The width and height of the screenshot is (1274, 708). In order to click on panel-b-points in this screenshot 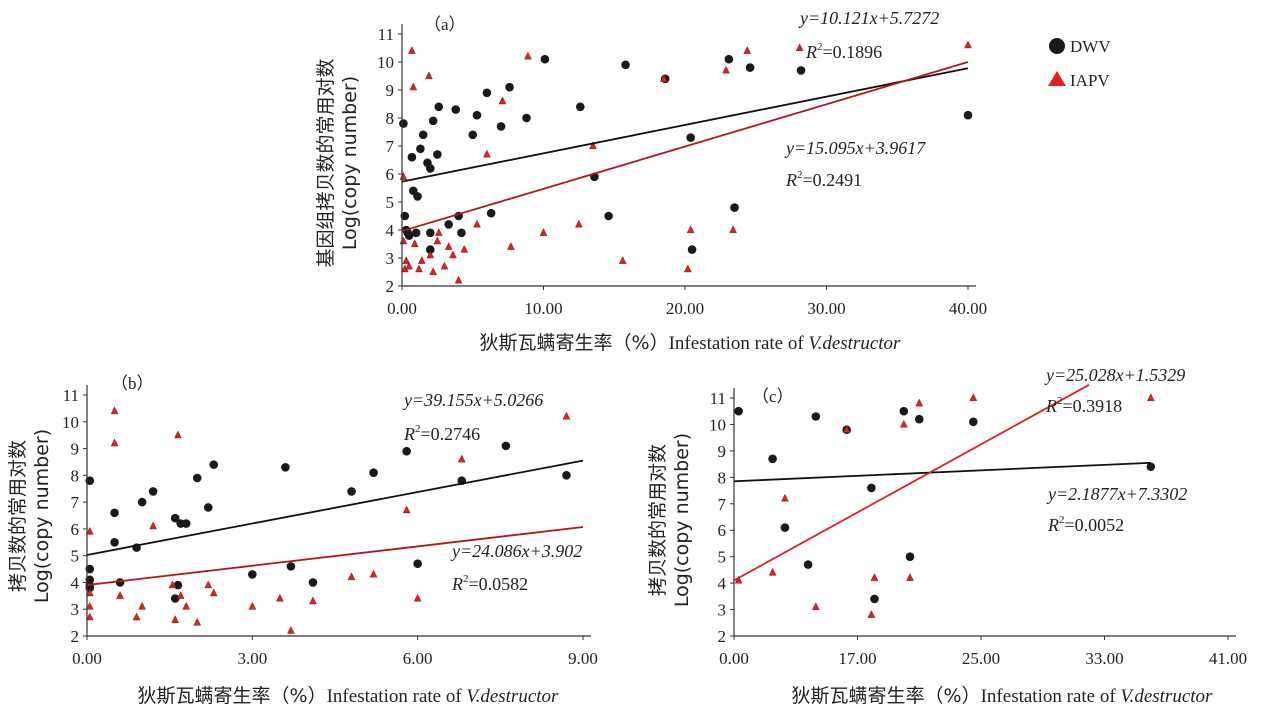, I will do `click(328, 520)`.